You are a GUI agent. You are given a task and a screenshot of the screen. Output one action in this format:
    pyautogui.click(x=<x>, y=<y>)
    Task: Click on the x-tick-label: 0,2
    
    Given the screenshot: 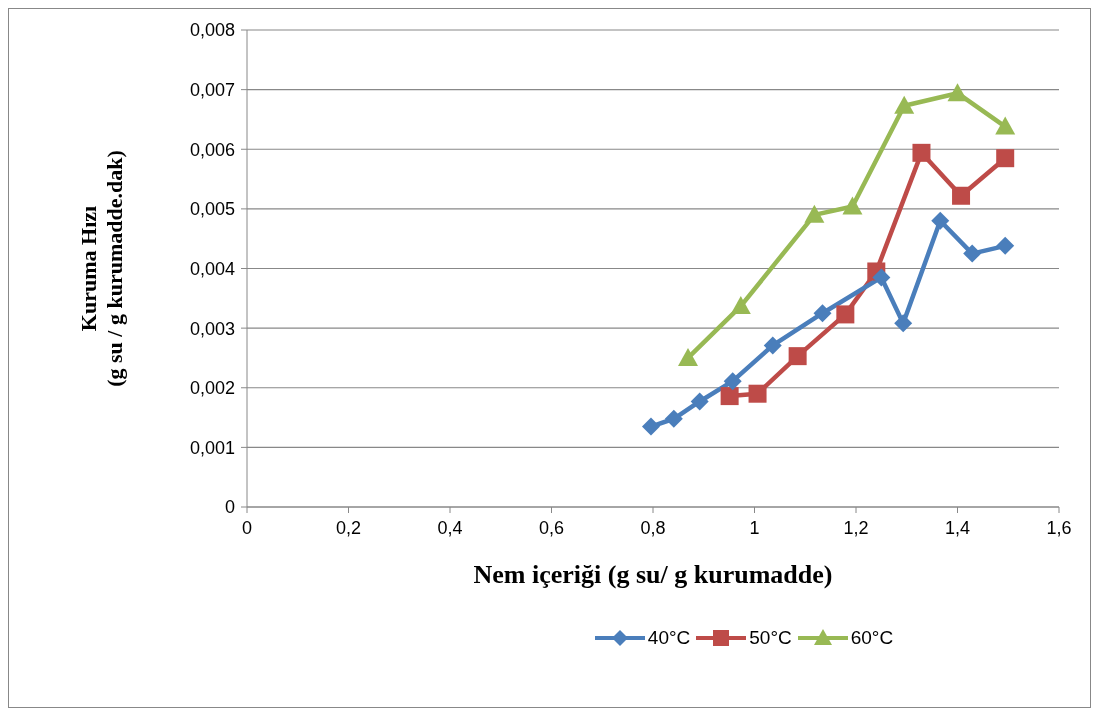 What is the action you would take?
    pyautogui.click(x=348, y=527)
    